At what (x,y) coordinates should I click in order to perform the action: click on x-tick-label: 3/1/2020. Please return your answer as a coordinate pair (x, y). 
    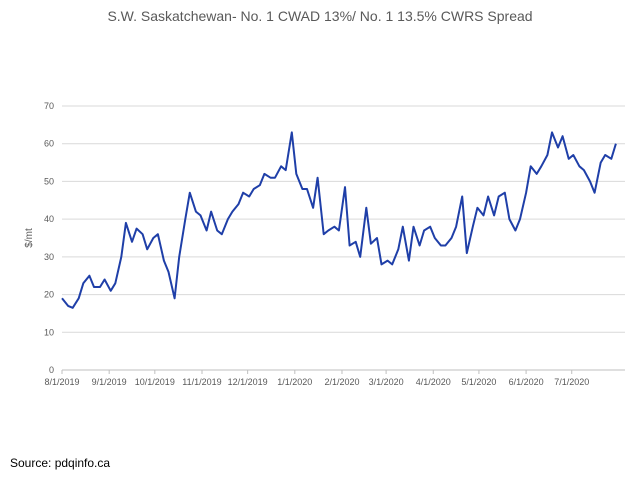
    Looking at the image, I should click on (386, 382).